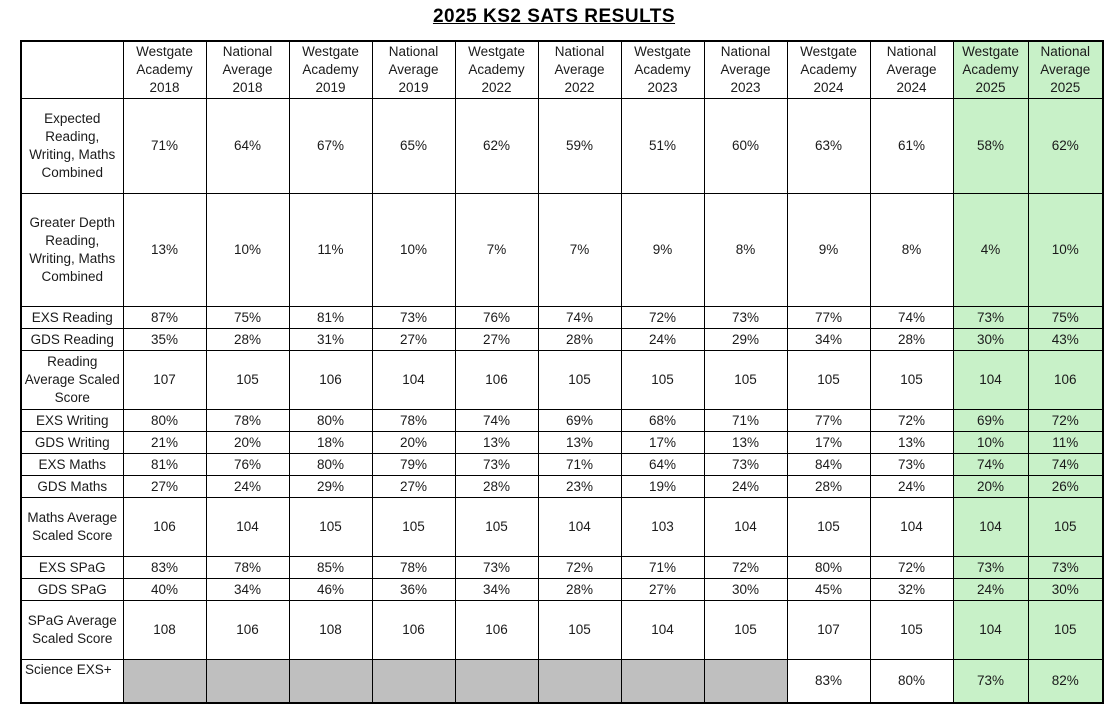 This screenshot has width=1108, height=707. Describe the element at coordinates (911, 250) in the screenshot. I see `data-cell: 8%` at that location.